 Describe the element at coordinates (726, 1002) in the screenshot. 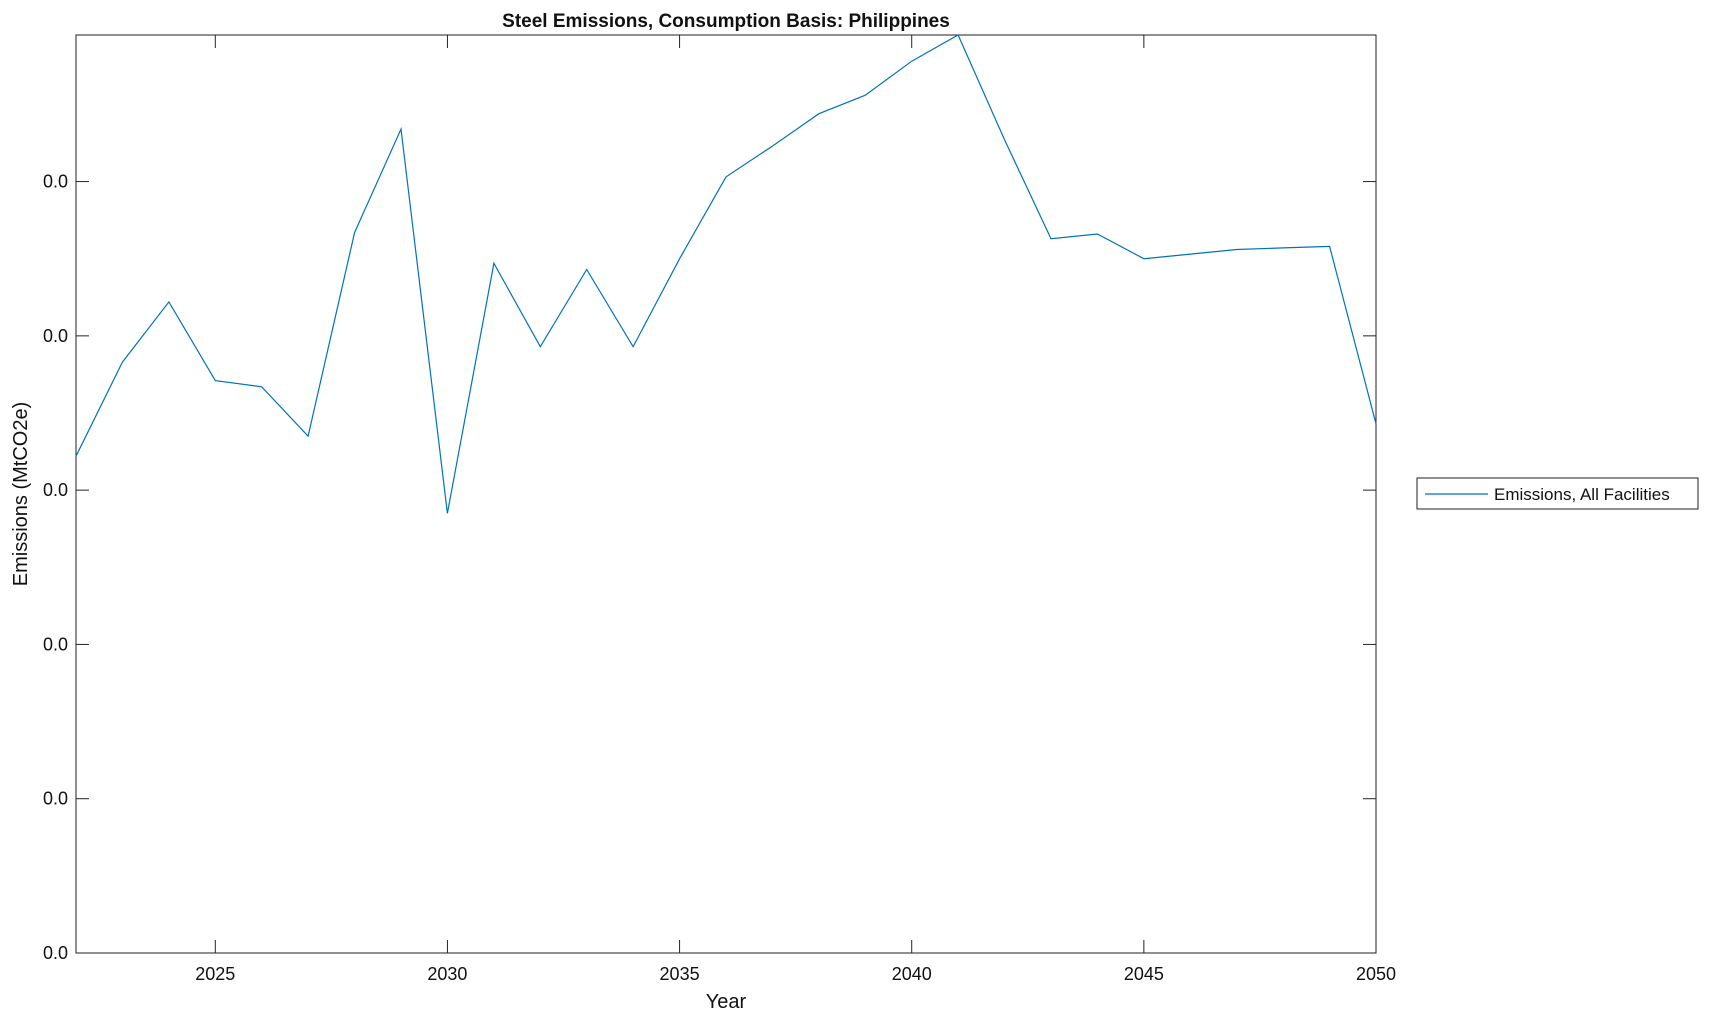

I see `x-axis-label: Year` at that location.